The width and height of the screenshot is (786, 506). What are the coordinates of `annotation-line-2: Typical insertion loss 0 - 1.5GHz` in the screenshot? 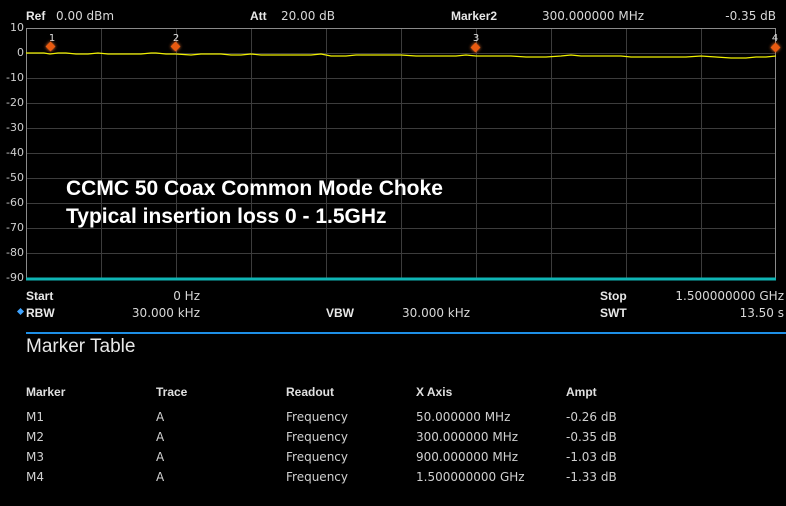 It's located at (226, 216).